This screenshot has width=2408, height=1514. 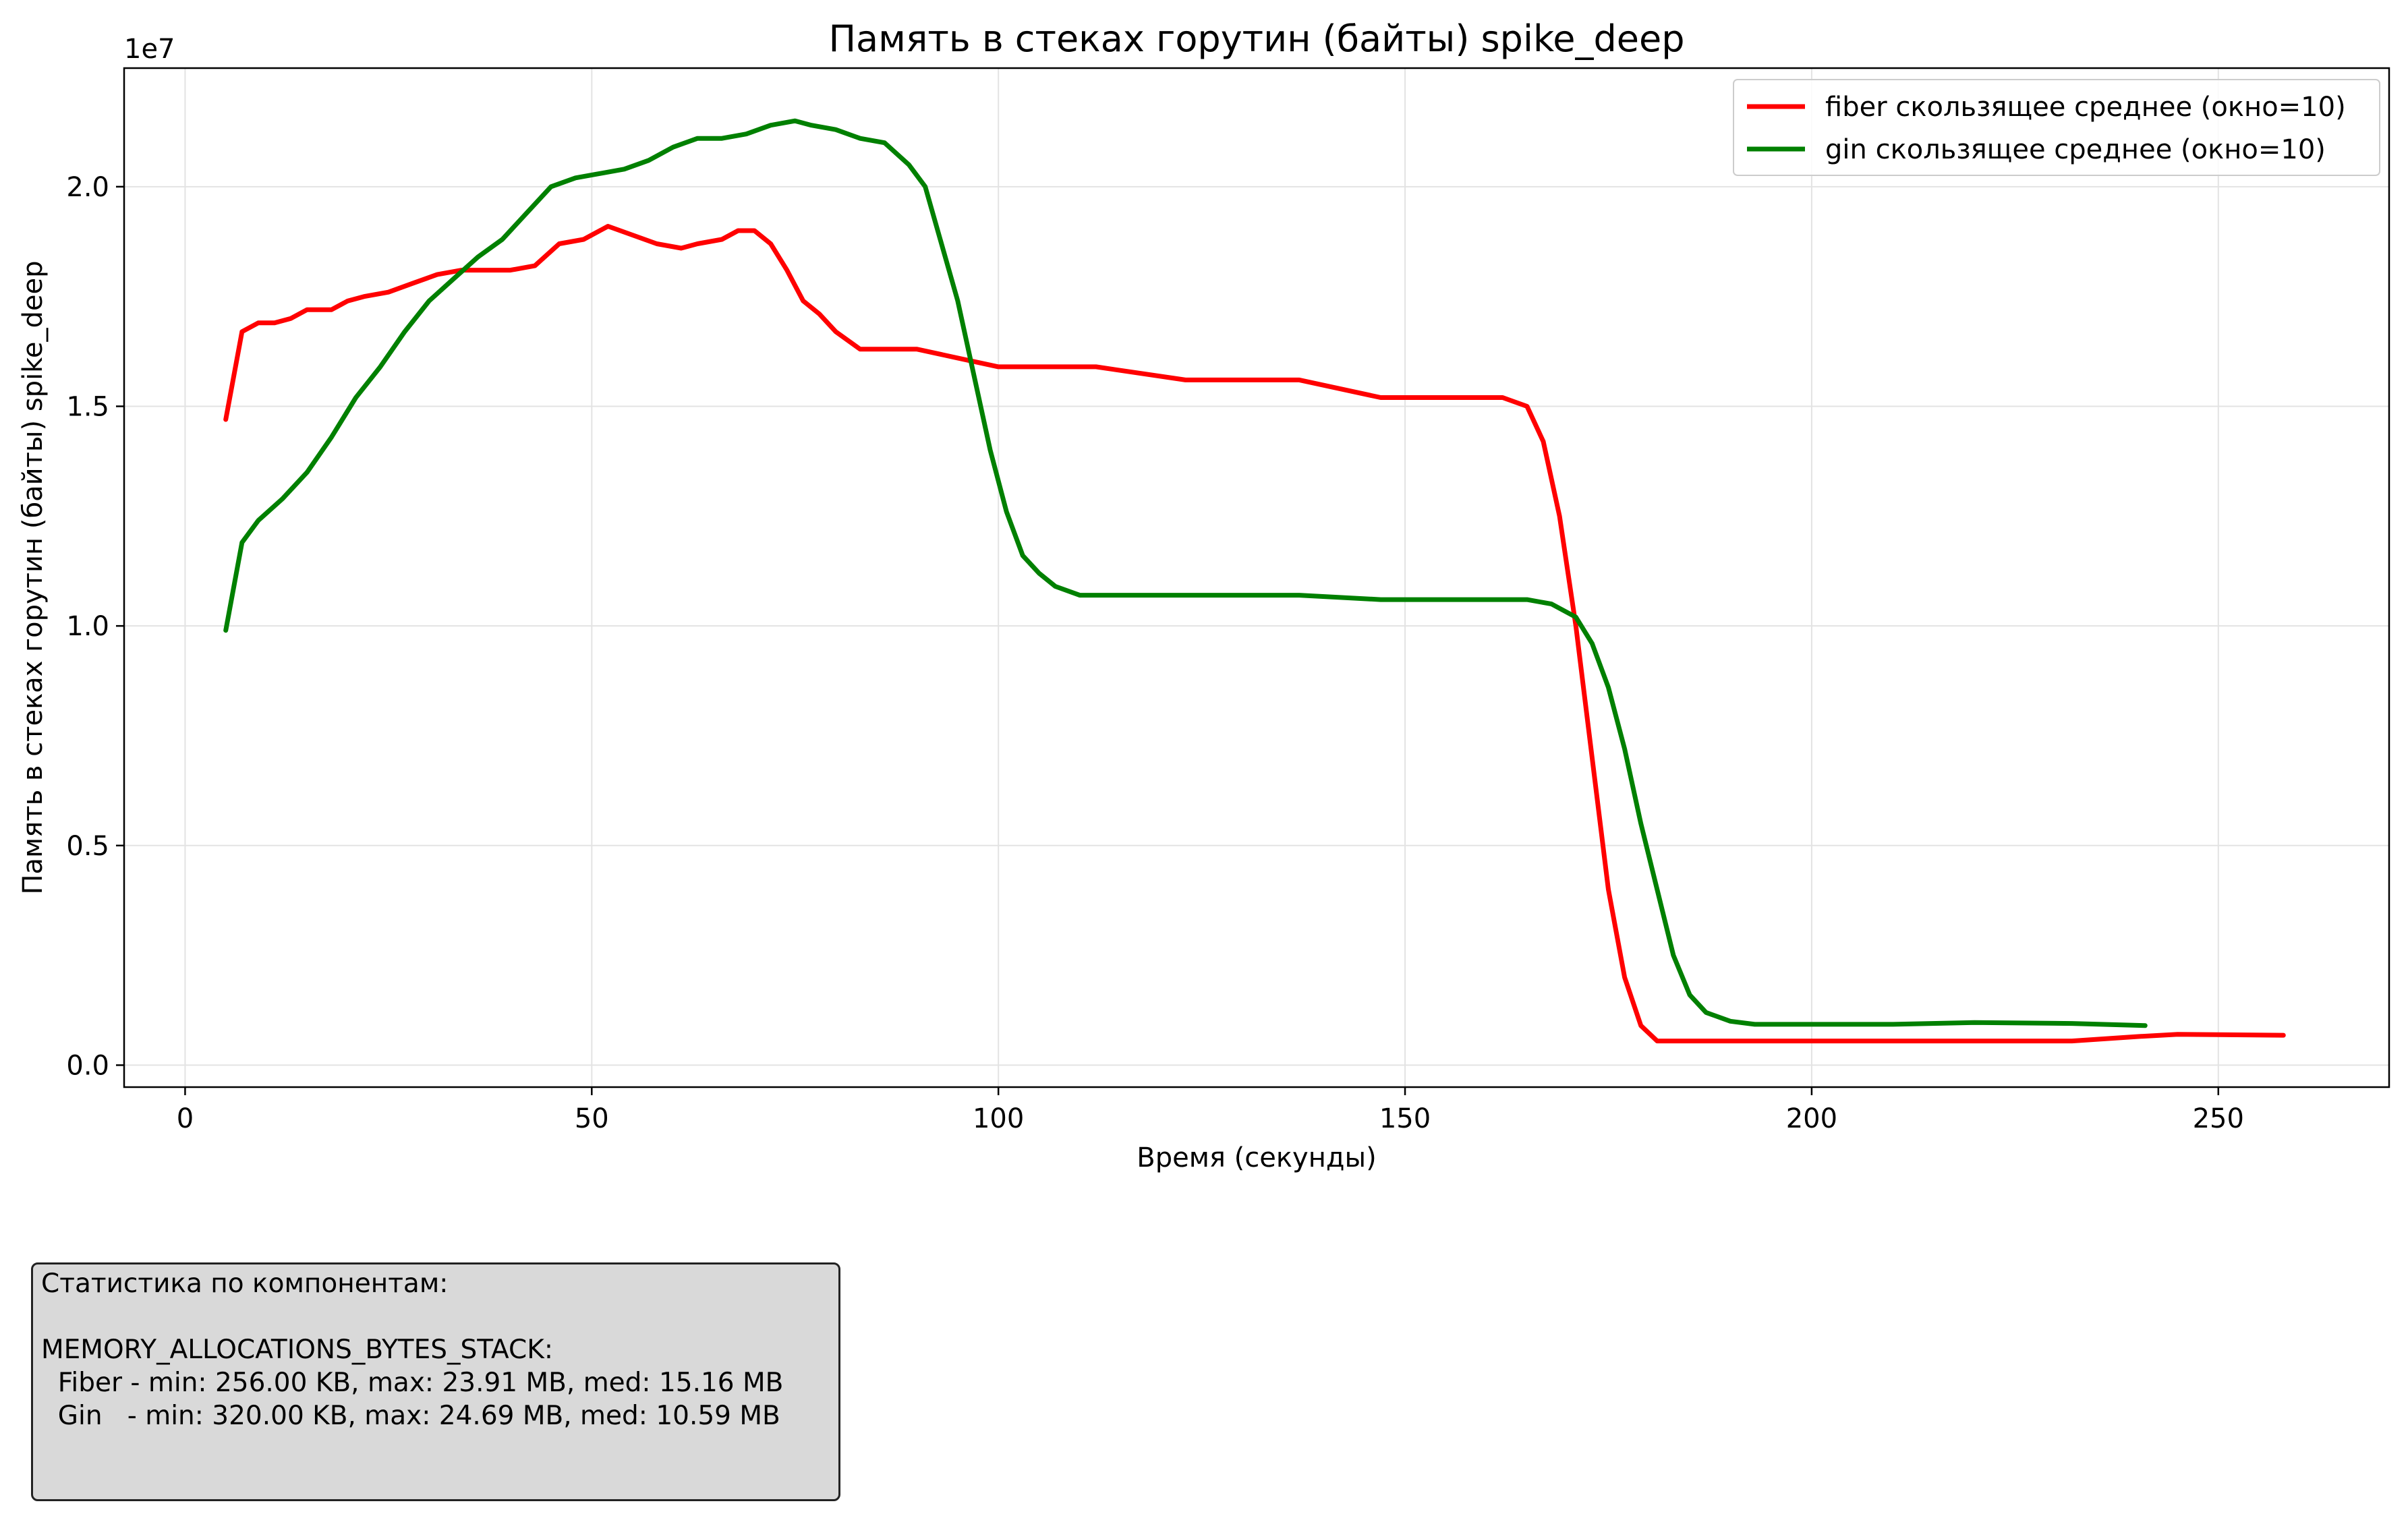 I want to click on y-tick-label: 2.0, so click(x=88, y=187).